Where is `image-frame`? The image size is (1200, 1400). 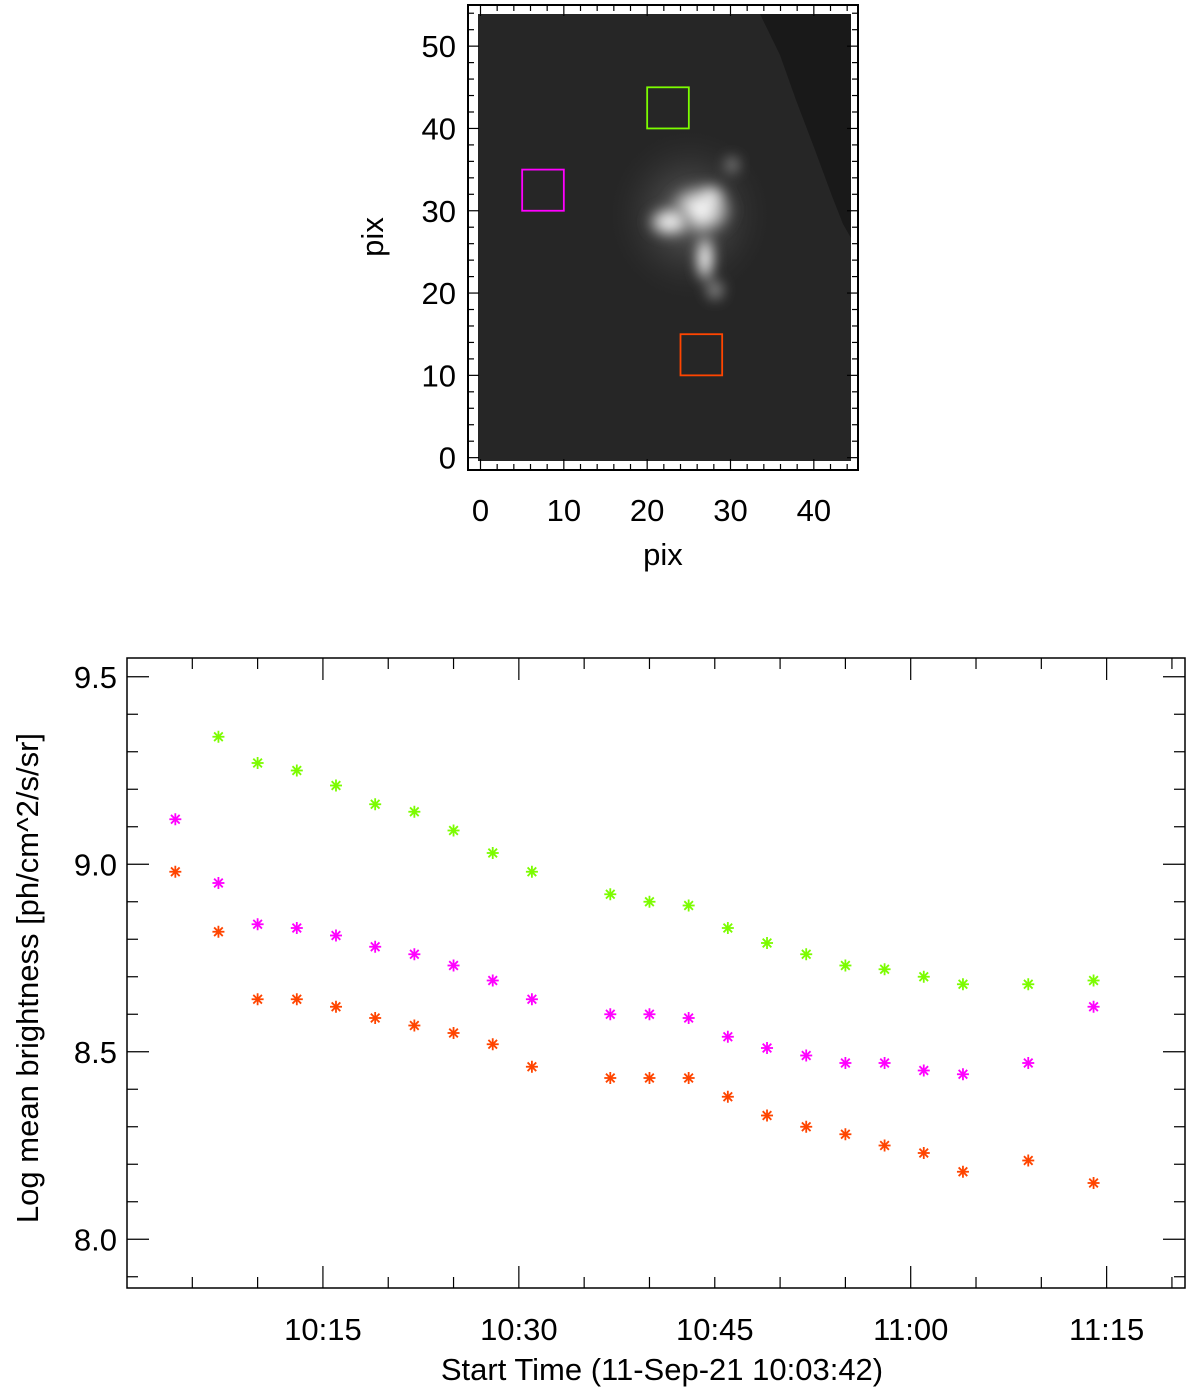 image-frame is located at coordinates (663, 237).